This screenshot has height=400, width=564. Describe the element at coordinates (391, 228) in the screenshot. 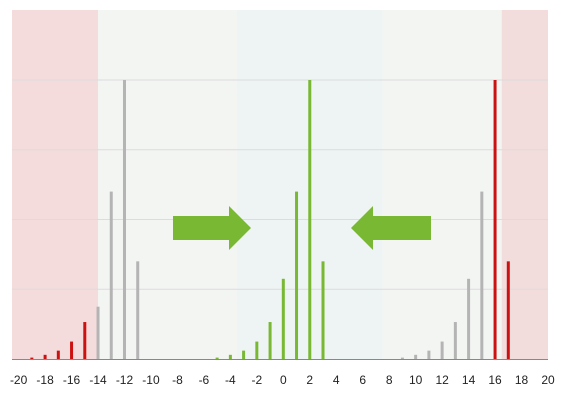

I see `left-arrow` at that location.